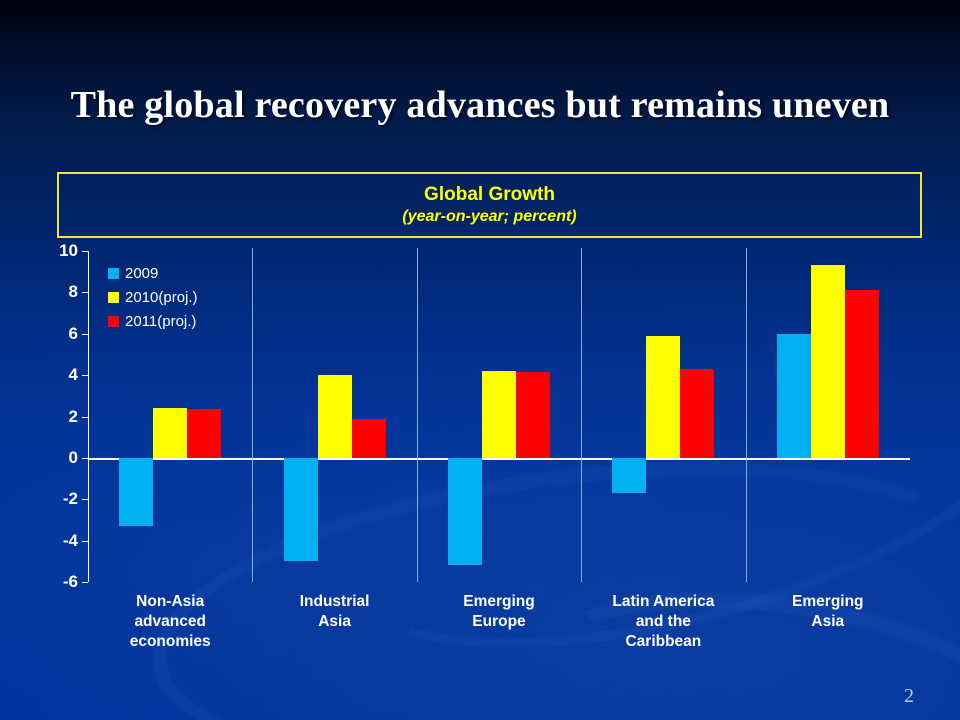 The height and width of the screenshot is (720, 960). I want to click on y-axis-label: 0, so click(73, 457).